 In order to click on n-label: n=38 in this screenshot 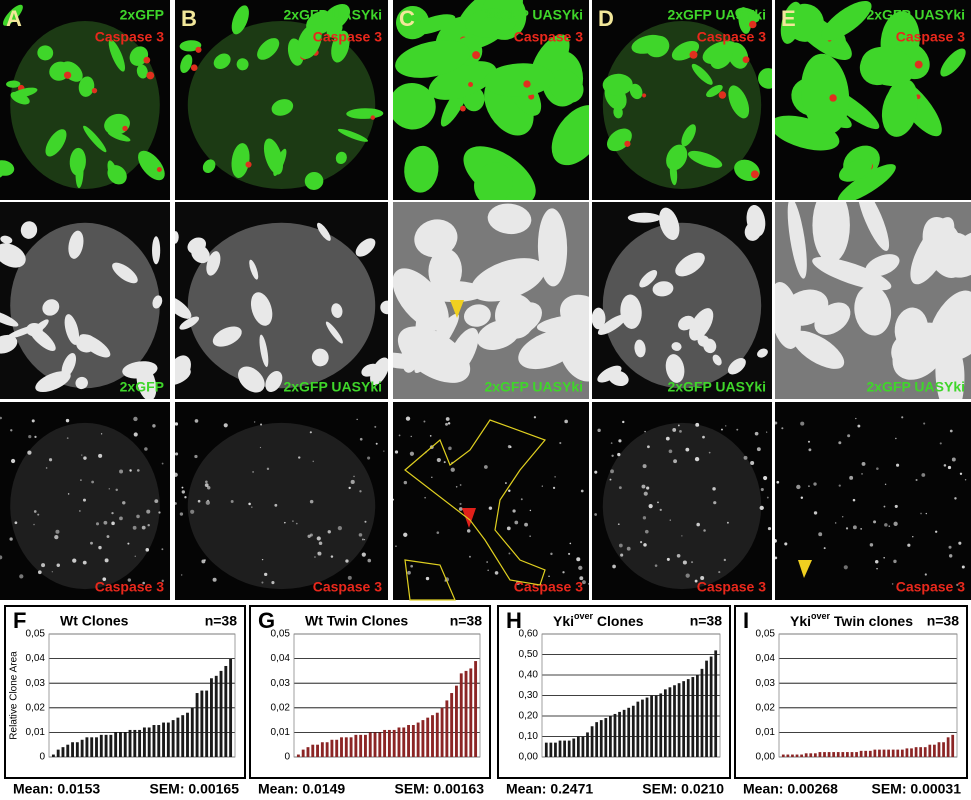, I will do `click(943, 621)`.